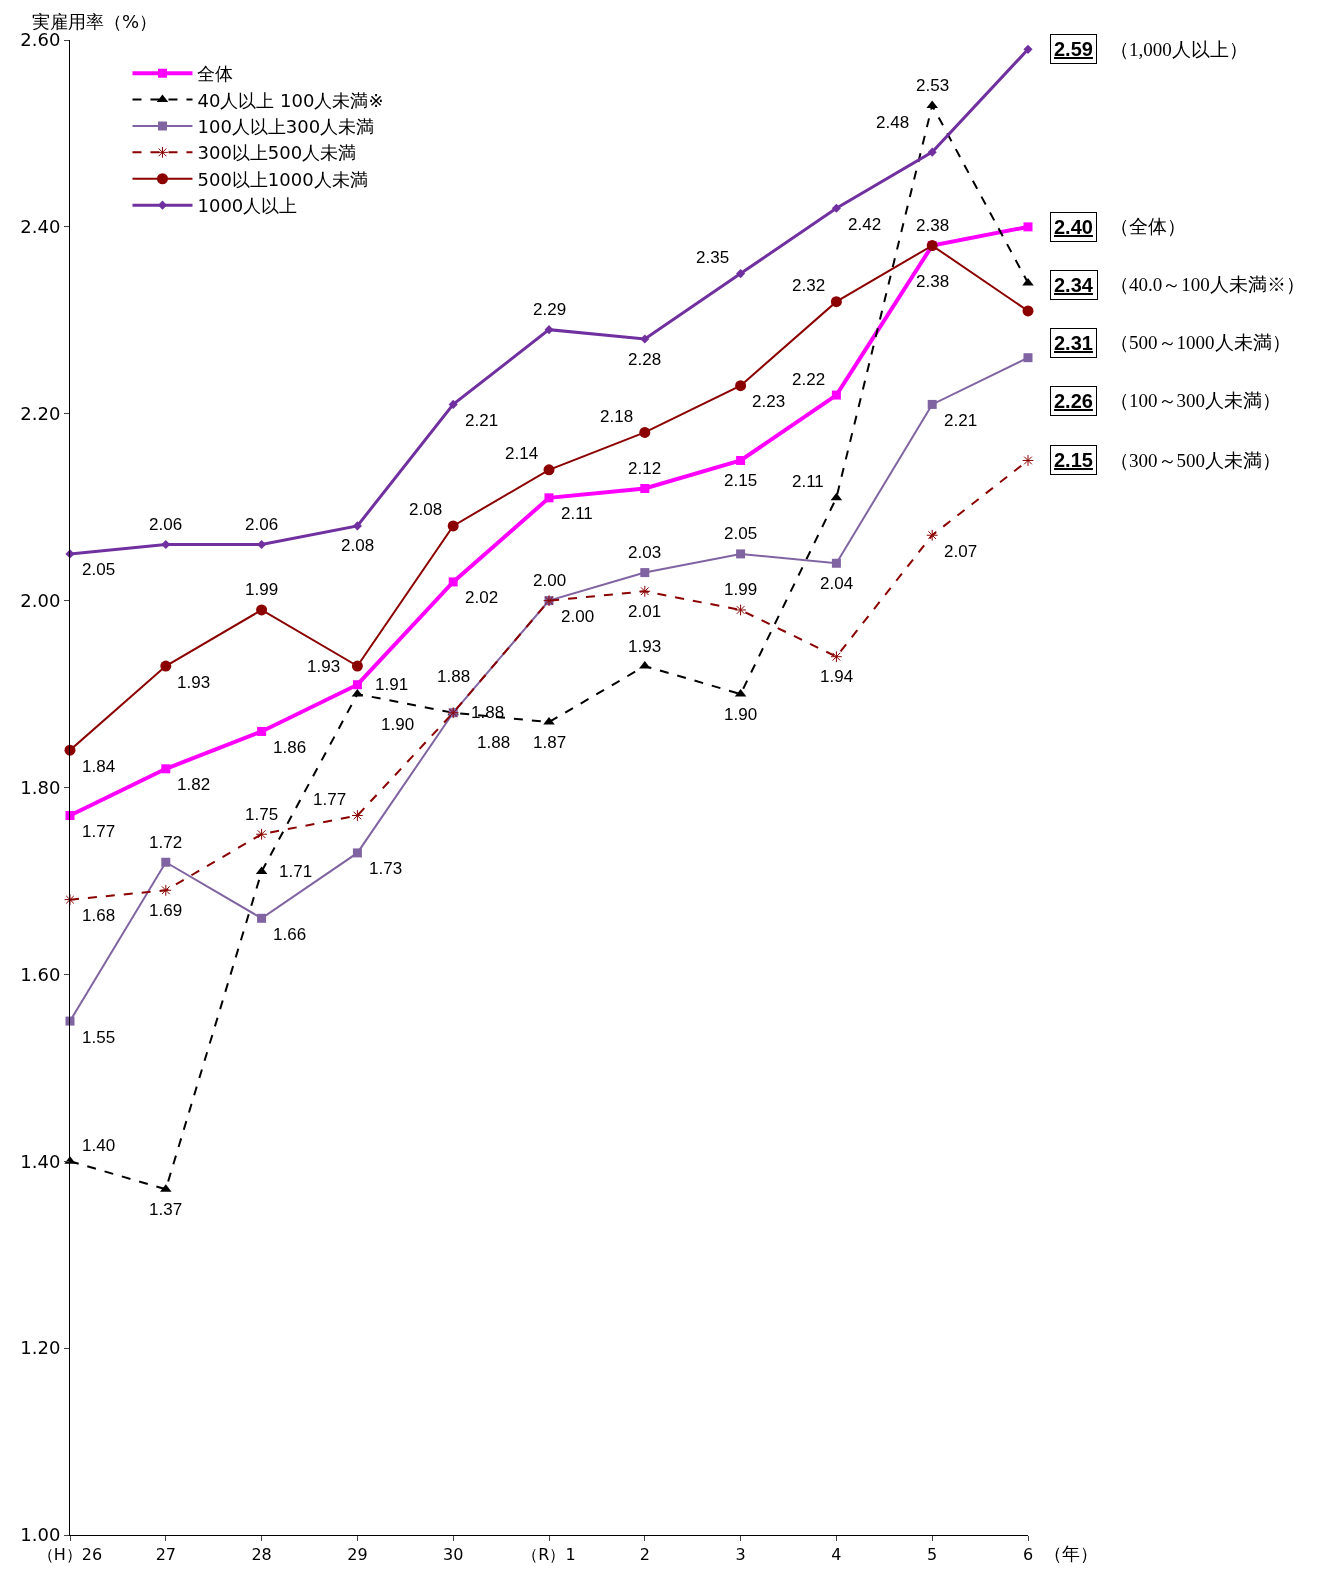  I want to click on text: （全体）, so click(1148, 226).